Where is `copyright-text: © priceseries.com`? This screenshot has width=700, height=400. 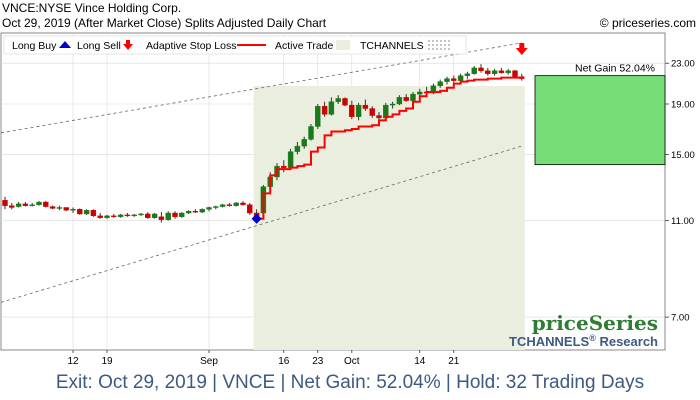 copyright-text: © priceseries.com is located at coordinates (647, 23).